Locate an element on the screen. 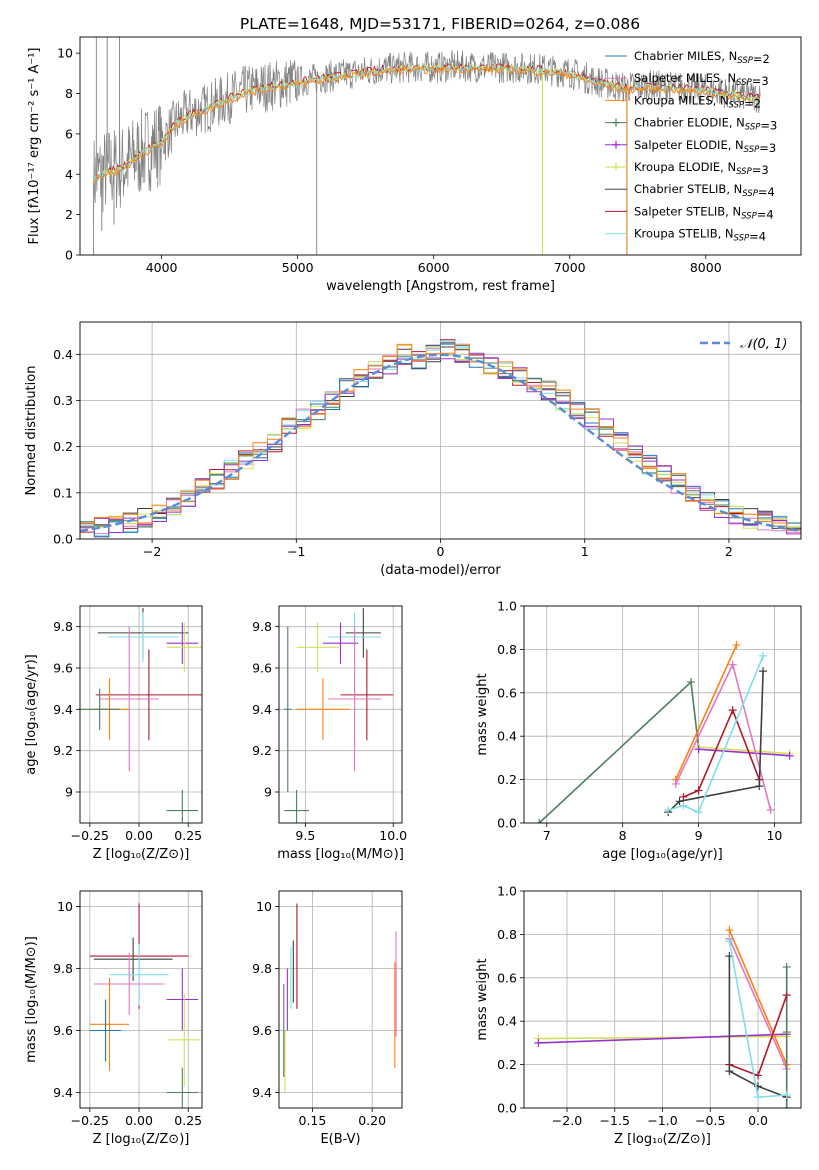 The width and height of the screenshot is (819, 1170). label-part: Chabrier MILES, N is located at coordinates (685, 56).